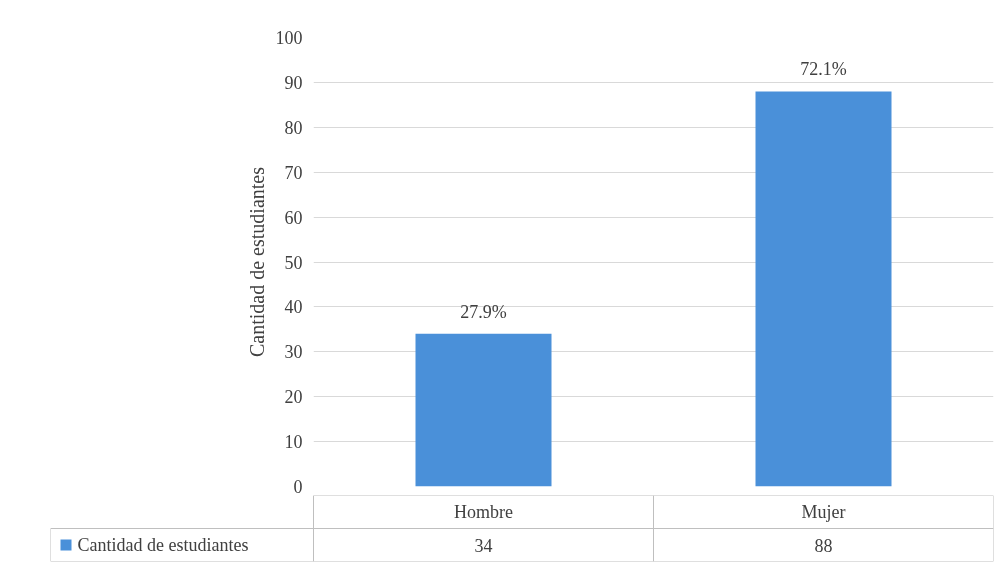 This screenshot has height=563, width=1008. What do you see at coordinates (293, 352) in the screenshot?
I see `y-tick-label: 30` at bounding box center [293, 352].